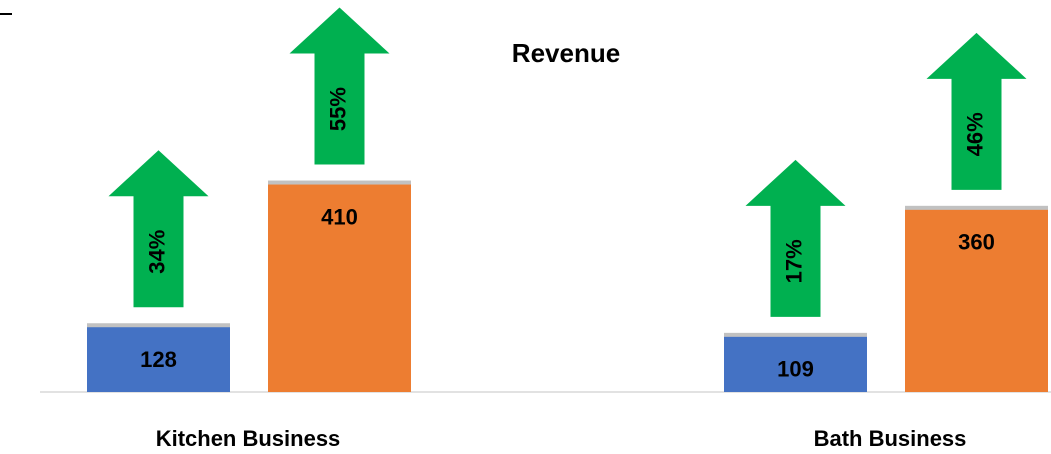 The height and width of the screenshot is (454, 1051). Describe the element at coordinates (976, 242) in the screenshot. I see `data-label: 360` at that location.